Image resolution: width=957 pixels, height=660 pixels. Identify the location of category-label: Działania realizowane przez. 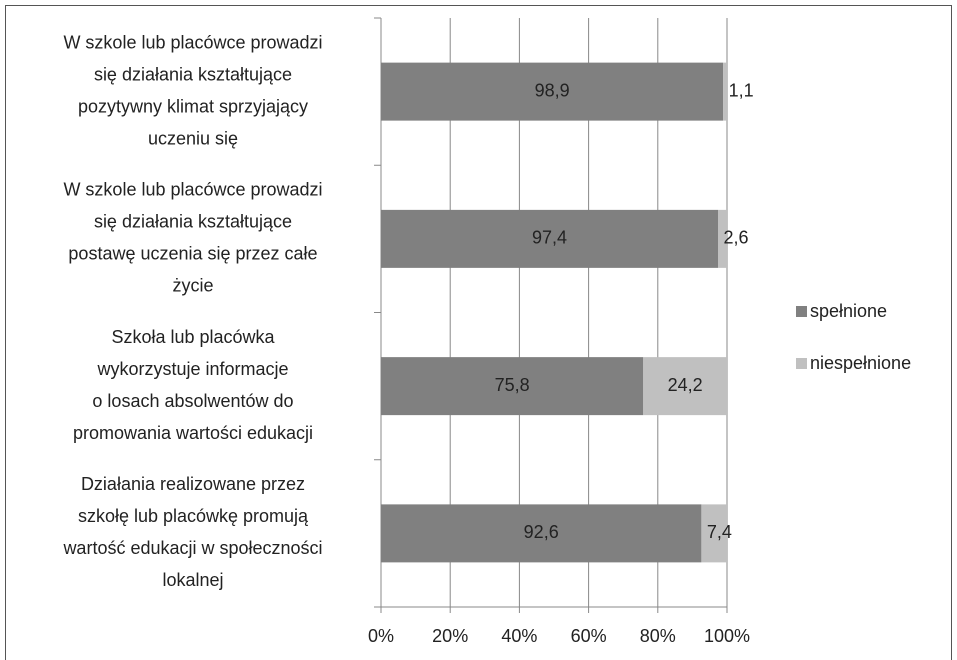
(193, 484).